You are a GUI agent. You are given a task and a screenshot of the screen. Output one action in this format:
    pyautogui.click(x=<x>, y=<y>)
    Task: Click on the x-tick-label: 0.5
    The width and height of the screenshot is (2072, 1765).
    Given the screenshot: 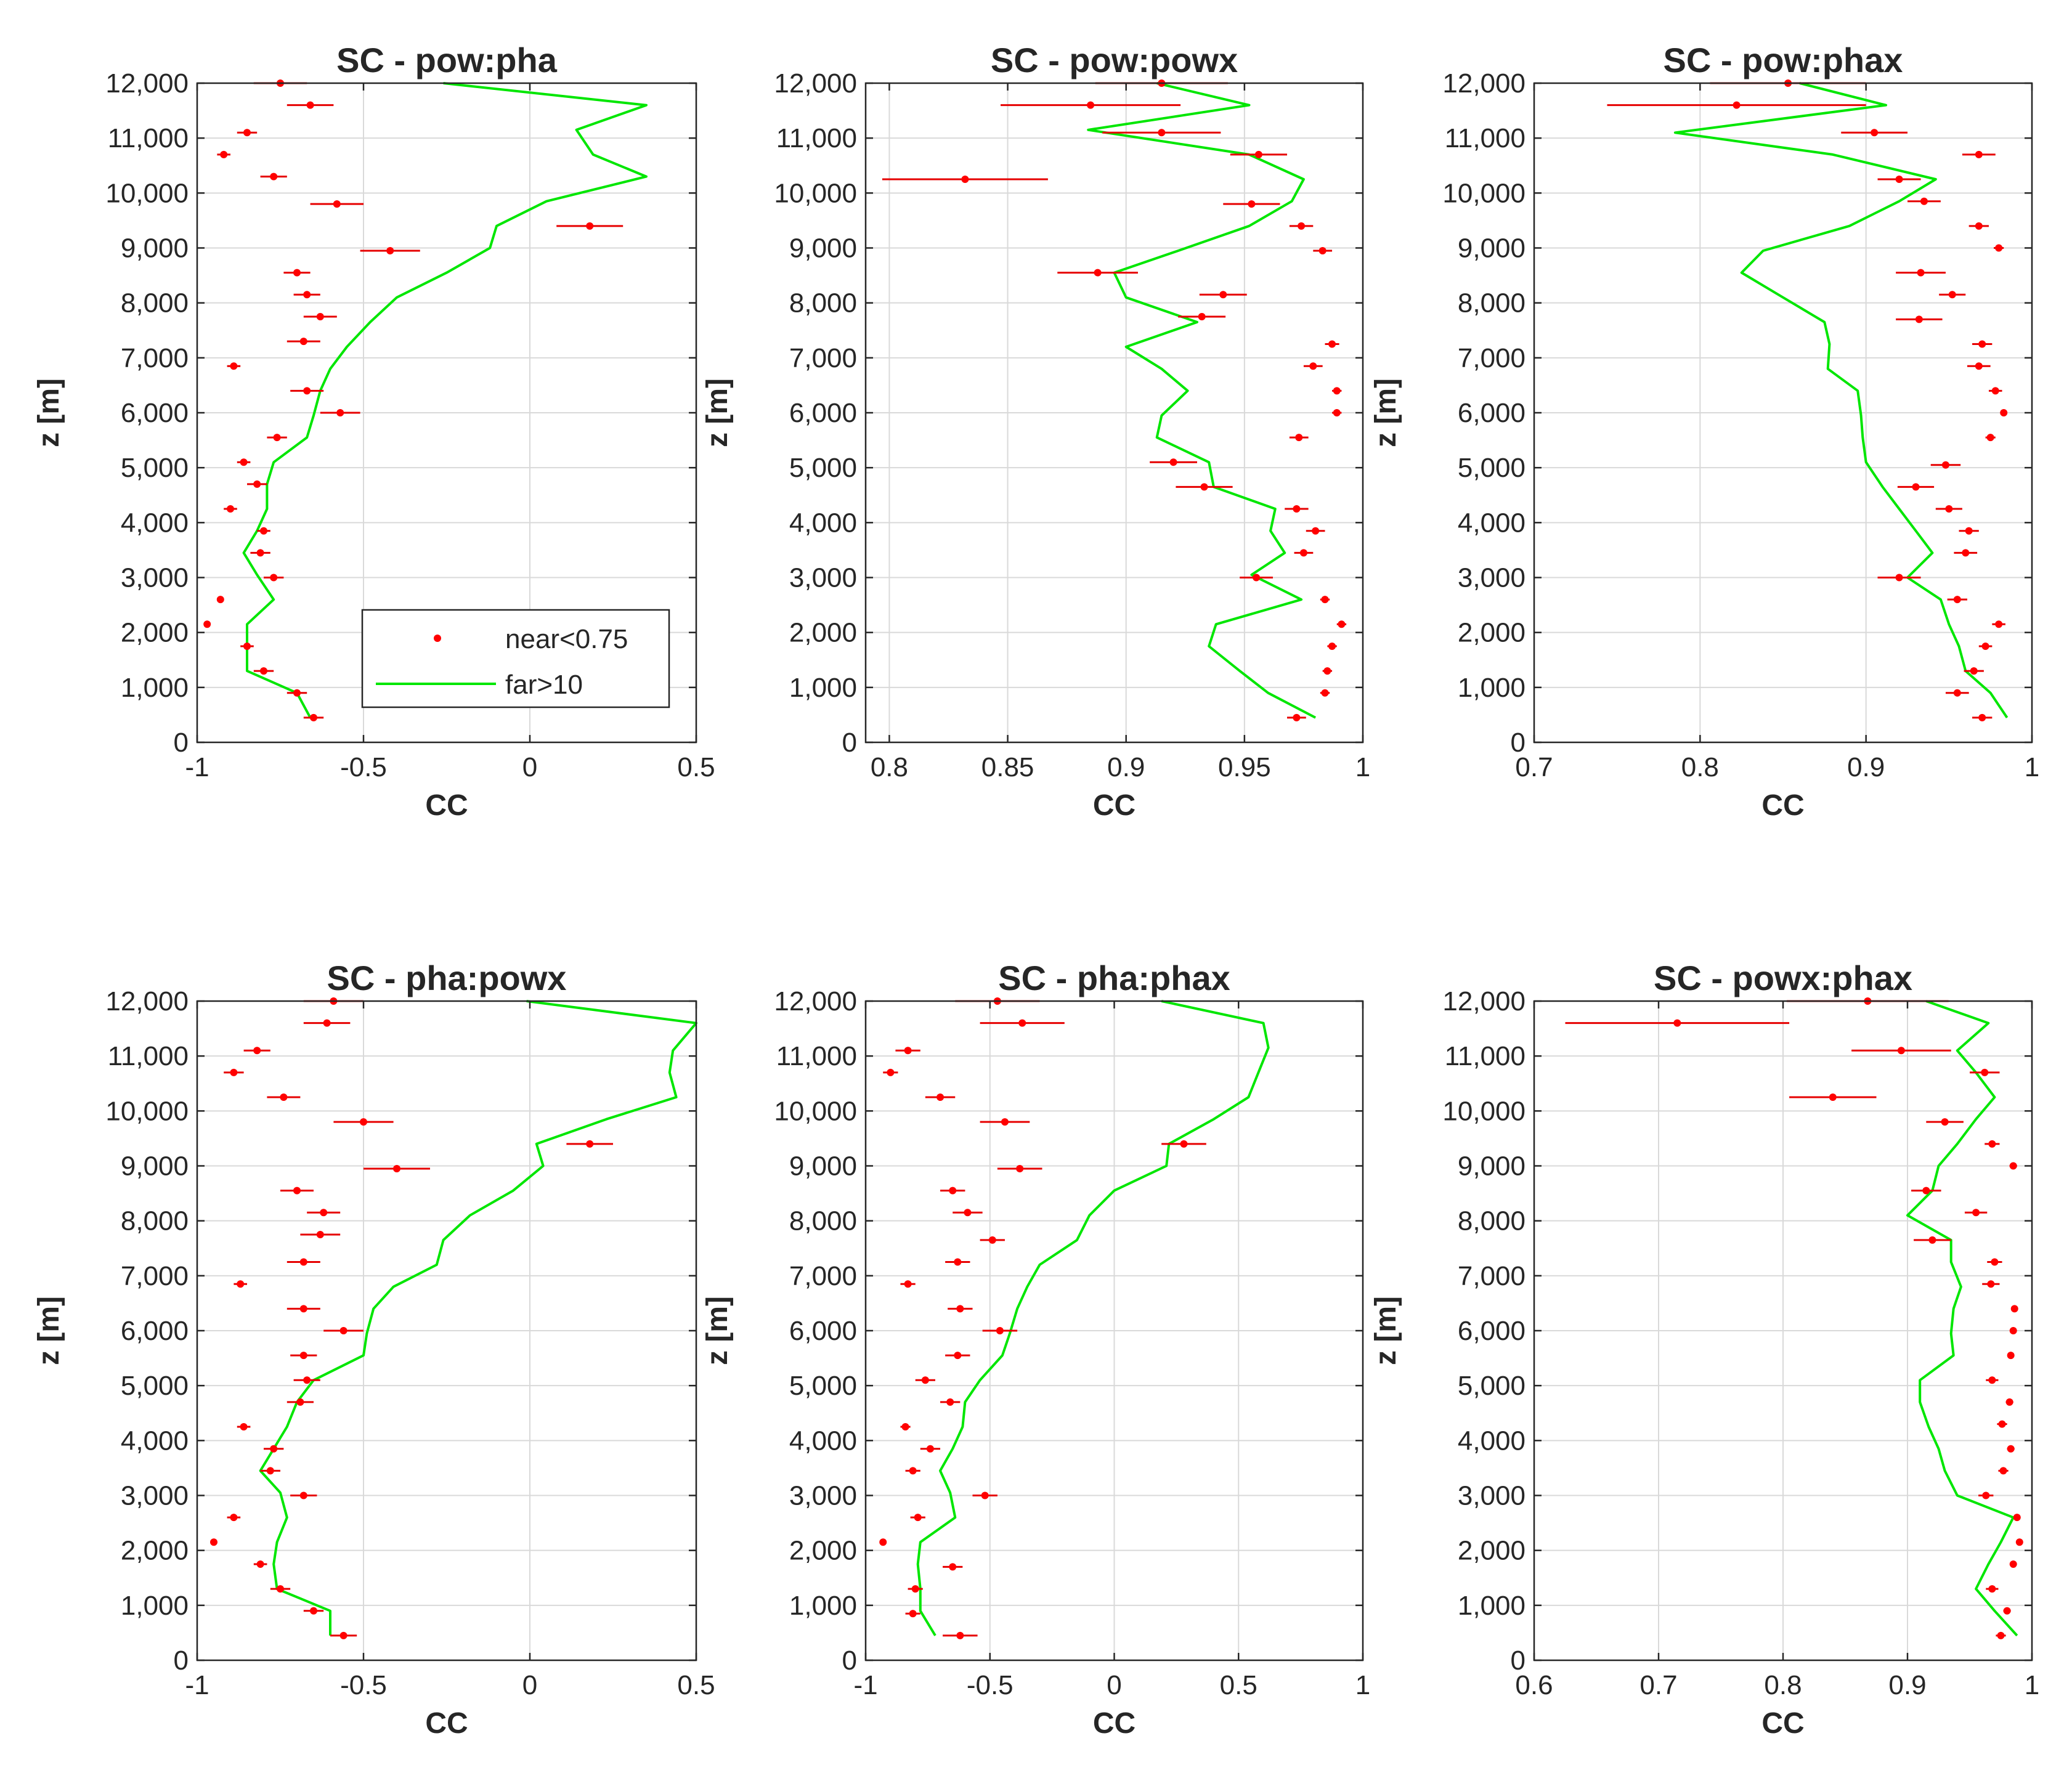 What is the action you would take?
    pyautogui.click(x=696, y=1685)
    